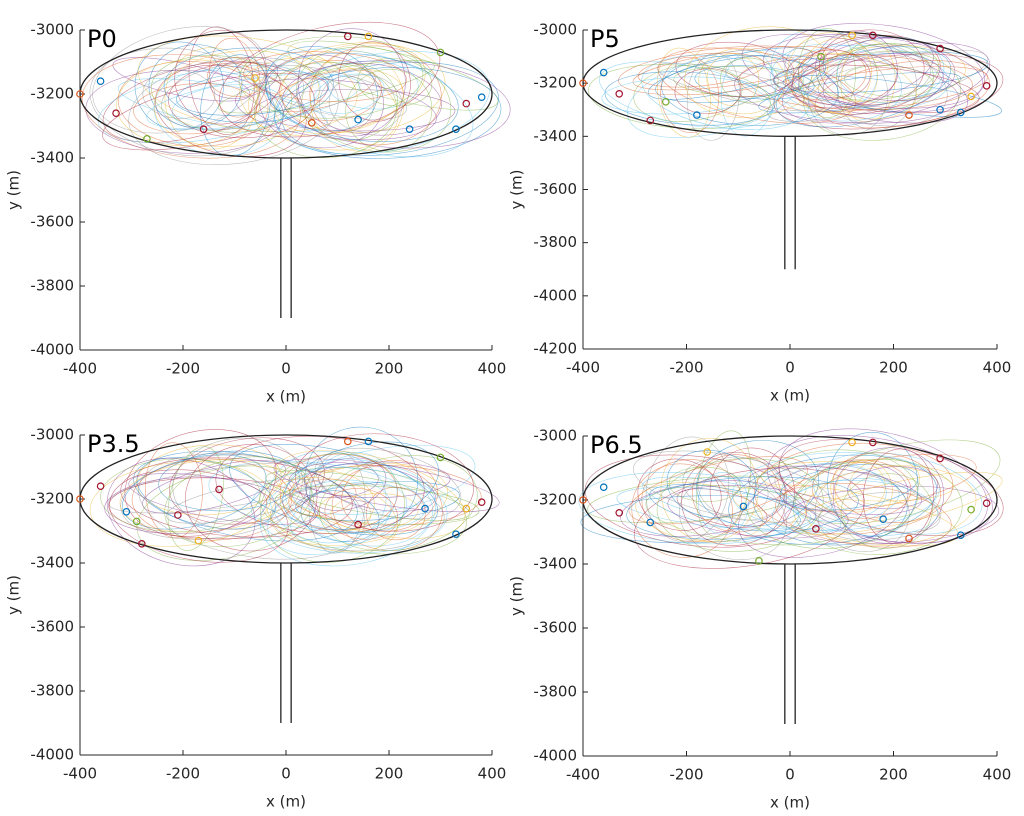  I want to click on y-tick-label: -3000, so click(52, 30).